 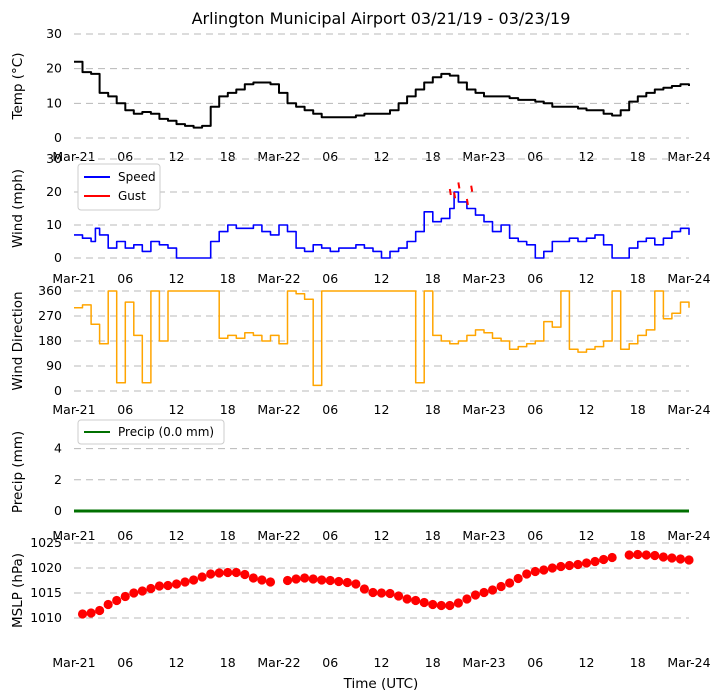 I want to click on y-tick-label: 30, so click(x=54, y=33).